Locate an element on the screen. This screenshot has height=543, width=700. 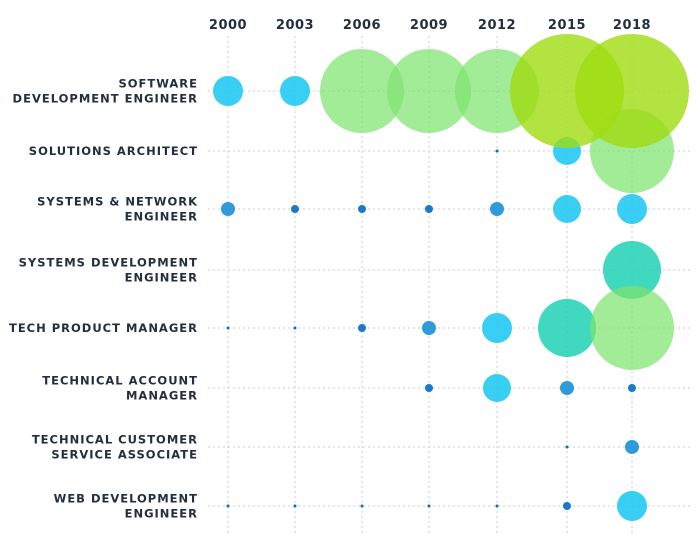
y-tick-label-line: SYSTEMS DEVELOPMENT is located at coordinates (108, 263).